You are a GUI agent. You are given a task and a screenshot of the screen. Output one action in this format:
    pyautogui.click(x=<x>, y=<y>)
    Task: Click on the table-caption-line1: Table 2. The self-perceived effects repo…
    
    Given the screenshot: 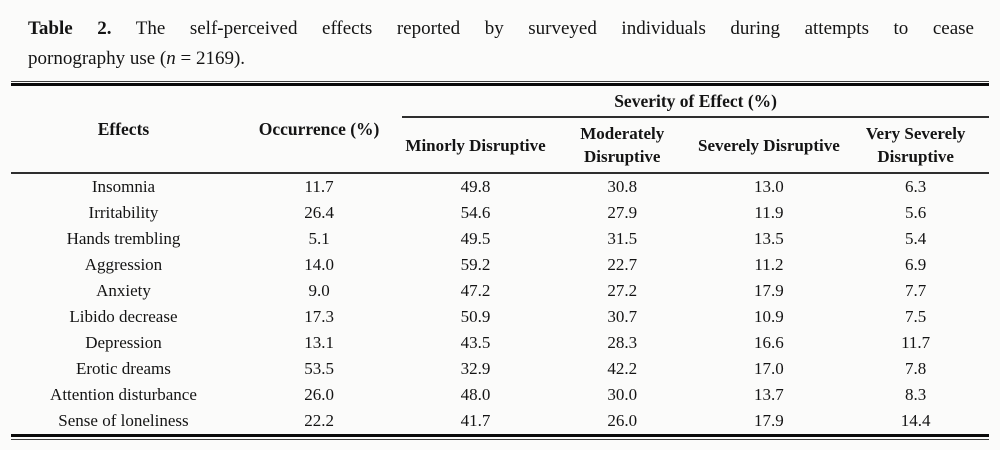 What is the action you would take?
    pyautogui.click(x=501, y=29)
    